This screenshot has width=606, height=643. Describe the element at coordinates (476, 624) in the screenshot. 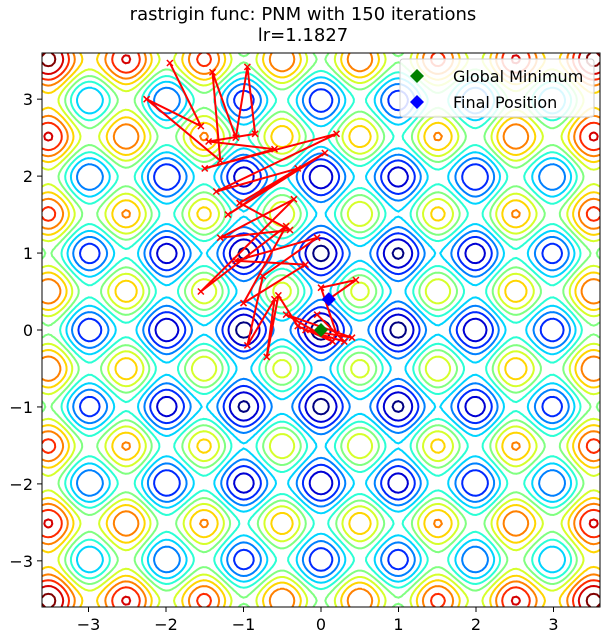

I see `x-tick-label: 2` at that location.